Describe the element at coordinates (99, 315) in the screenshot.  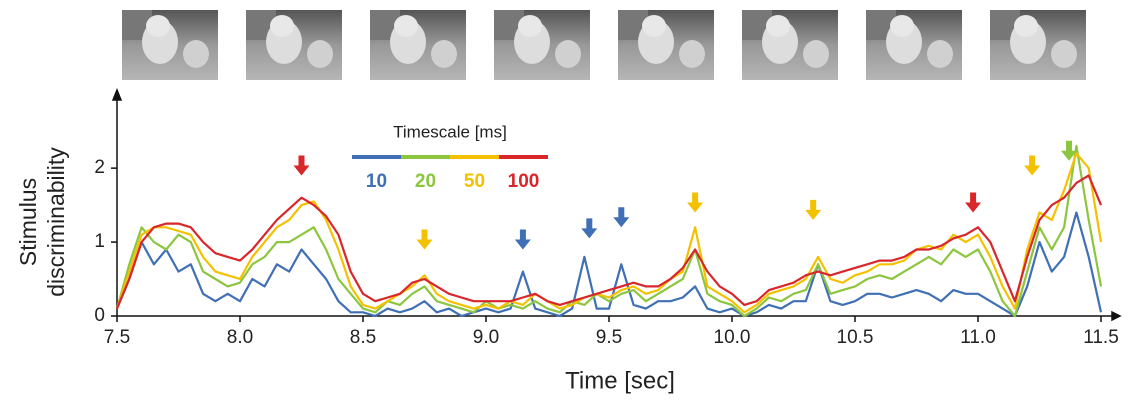
I see `y-tick-label: 0` at that location.